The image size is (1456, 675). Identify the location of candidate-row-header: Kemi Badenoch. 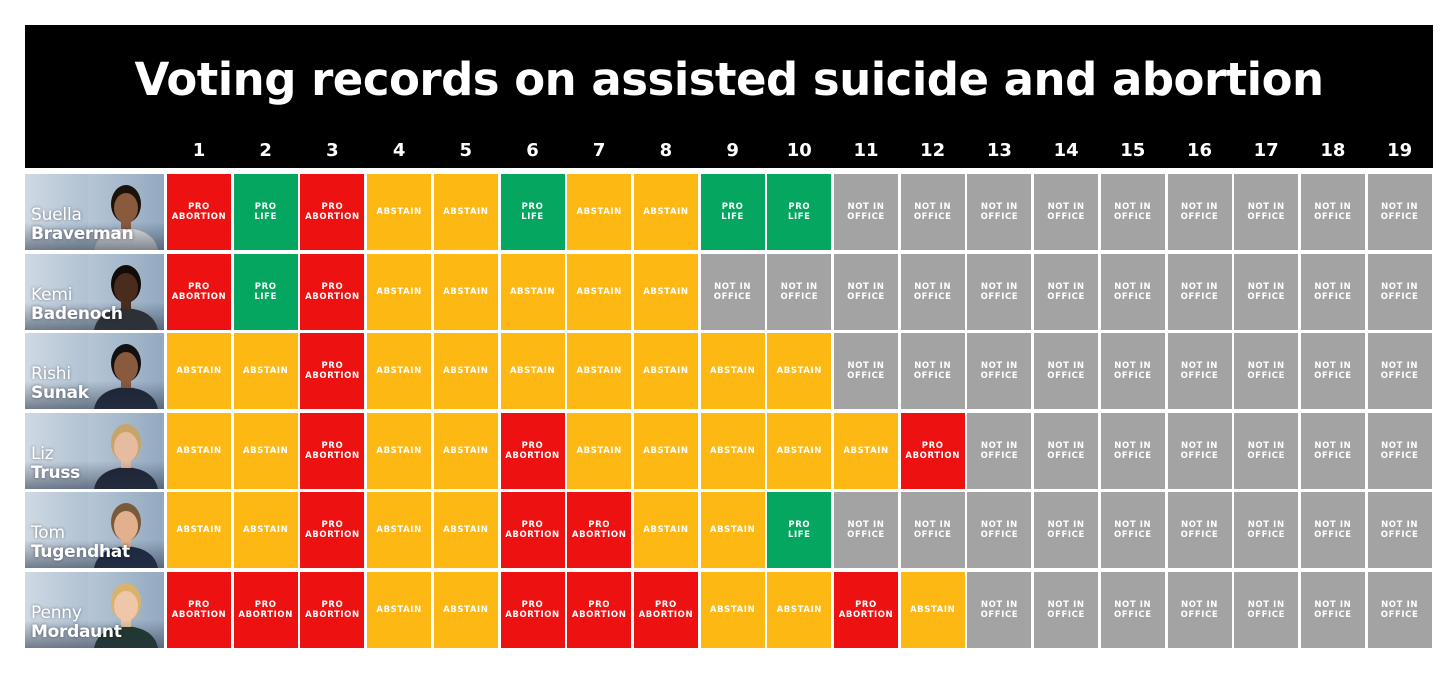
(94, 291).